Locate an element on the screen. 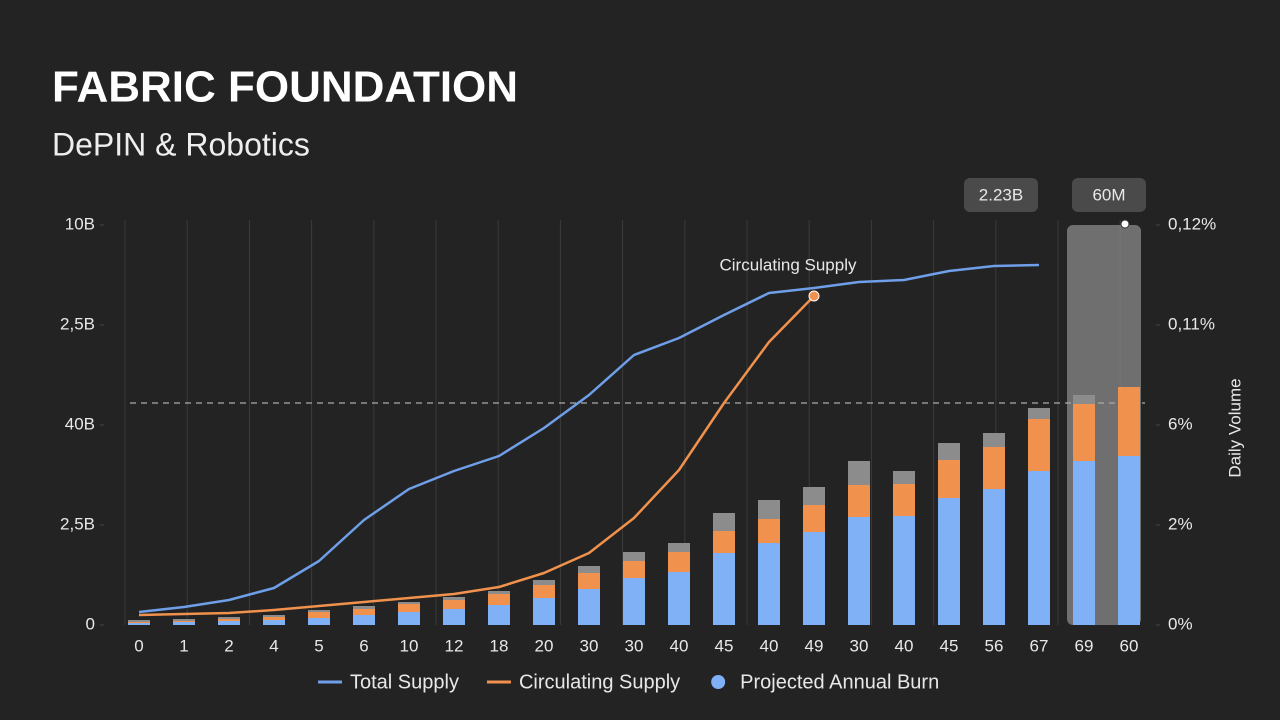 The image size is (1280, 720). y2-axis-label: Daily Volume is located at coordinates (1234, 427).